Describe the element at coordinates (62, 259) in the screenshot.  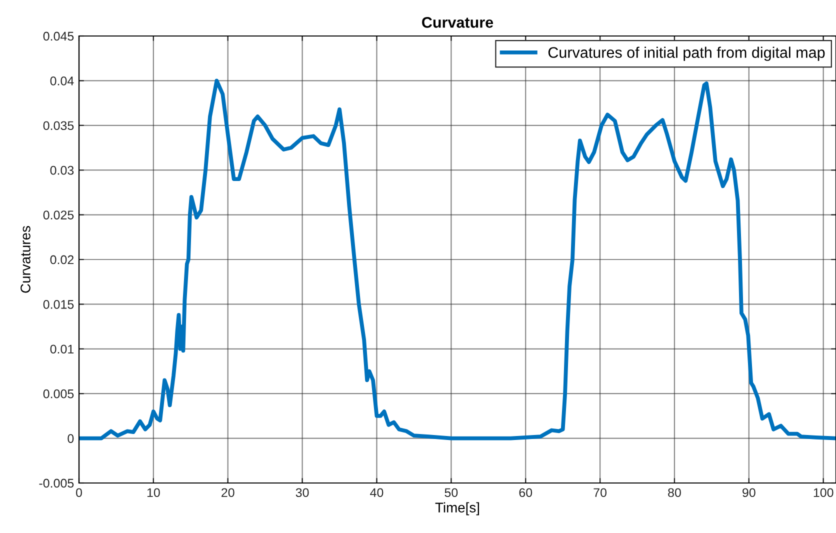
I see `y-tick-label: 0.02` at that location.